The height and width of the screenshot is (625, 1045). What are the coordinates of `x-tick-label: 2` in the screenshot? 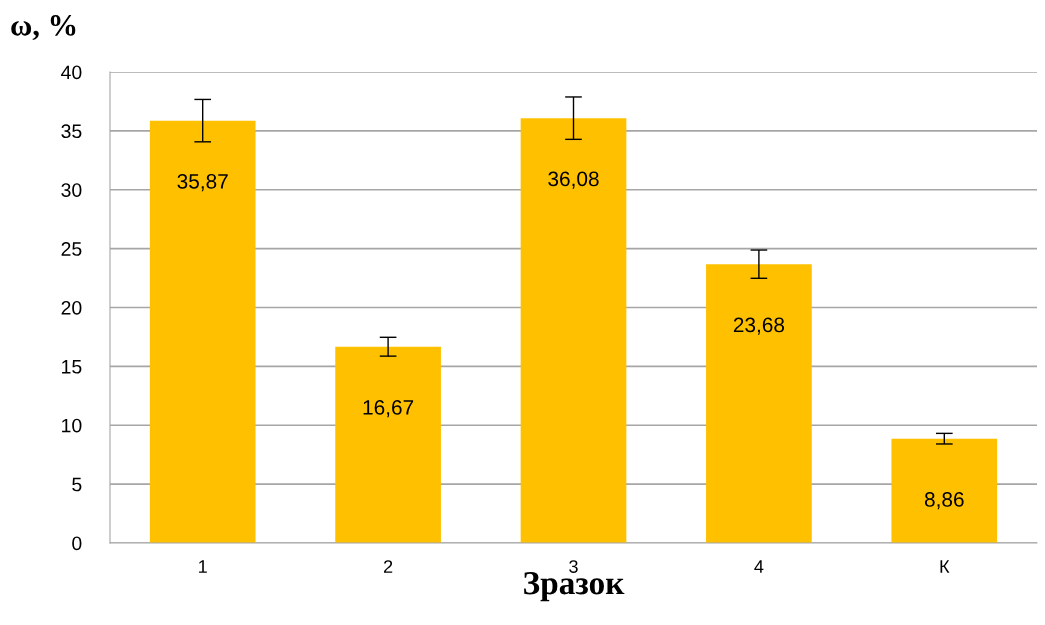 It's located at (388, 566).